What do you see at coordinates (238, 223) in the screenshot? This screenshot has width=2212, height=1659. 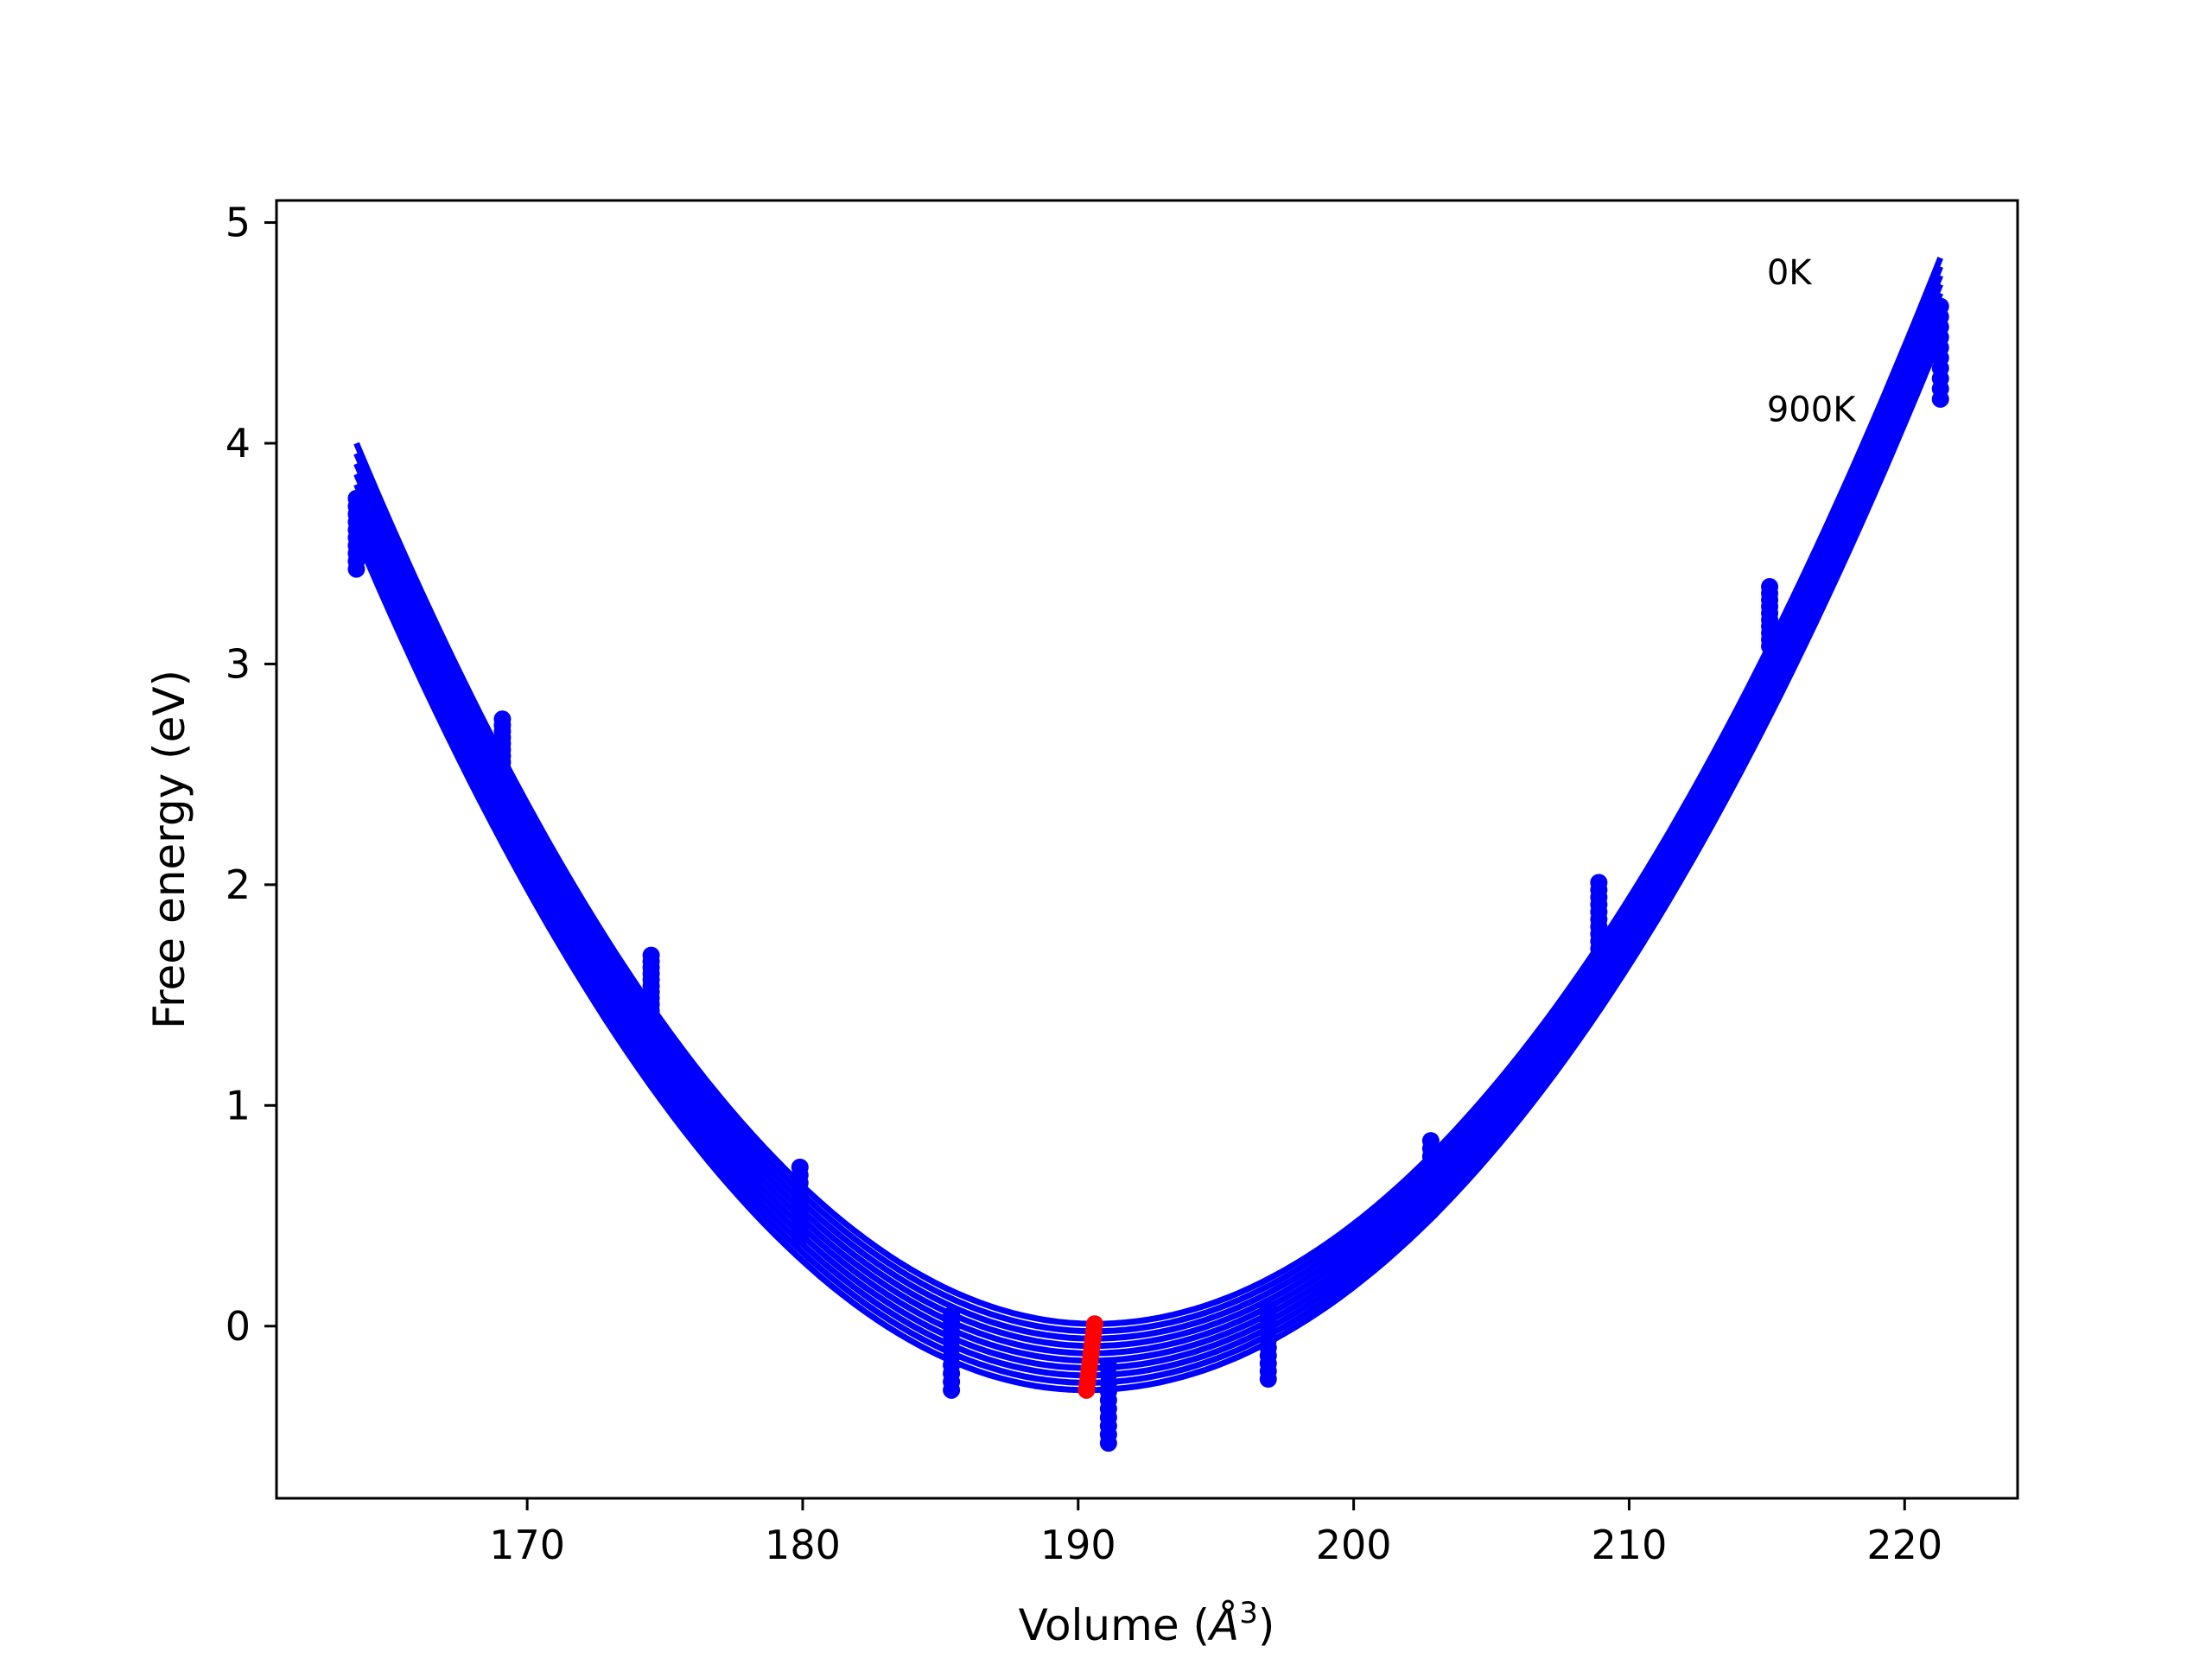 I see `y-tick-label: 5` at bounding box center [238, 223].